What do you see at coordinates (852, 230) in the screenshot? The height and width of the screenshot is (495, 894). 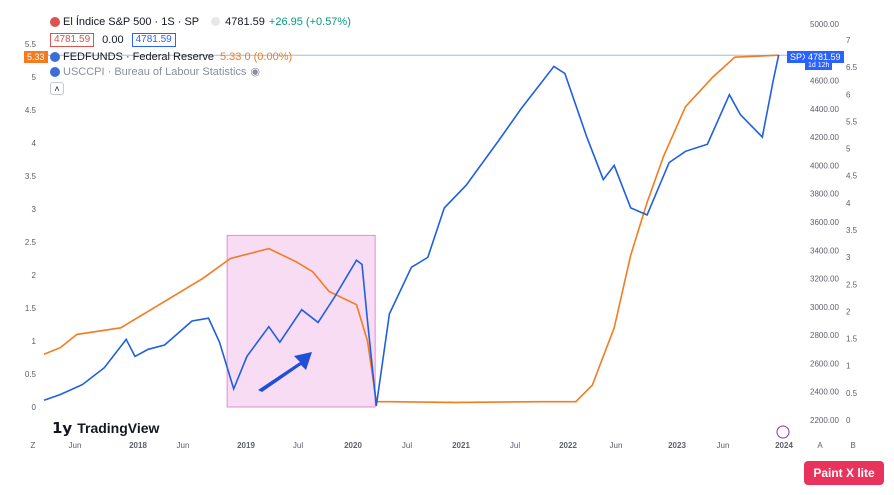 I see `right-axis2-tick: 3.5` at bounding box center [852, 230].